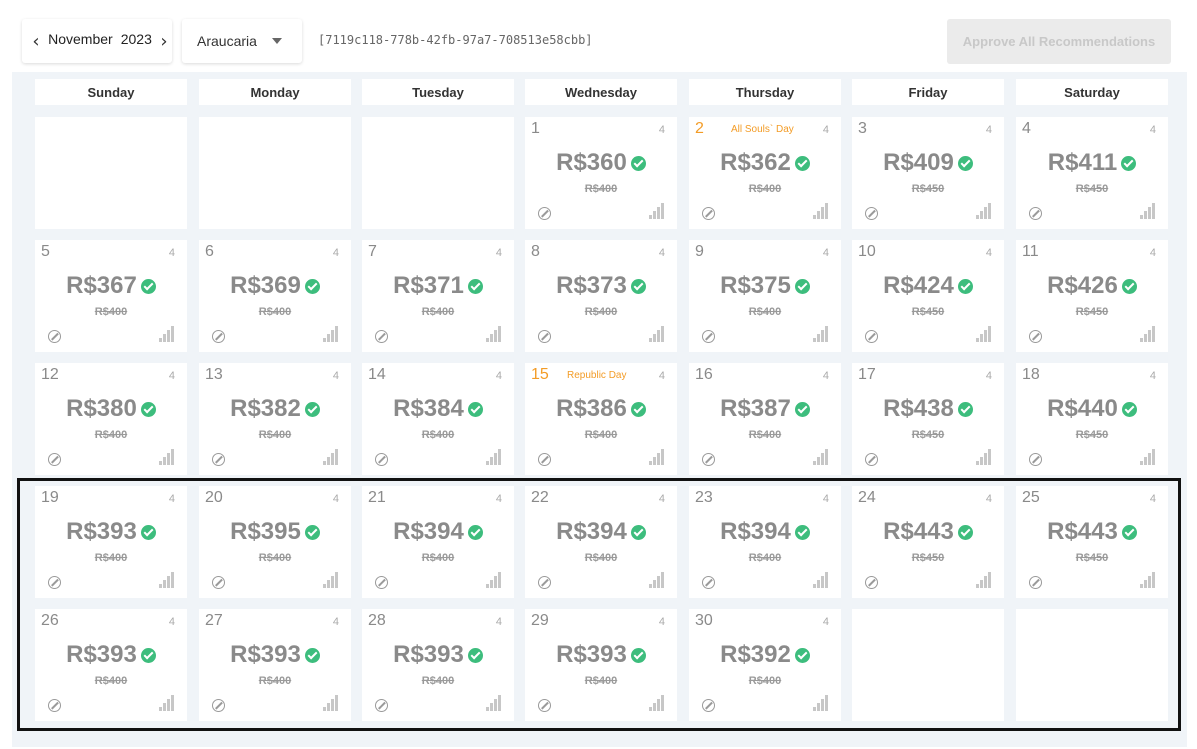 The height and width of the screenshot is (749, 1197). Describe the element at coordinates (438, 542) in the screenshot. I see `calendar-day-cell: 21 4 R$394 R$400` at that location.